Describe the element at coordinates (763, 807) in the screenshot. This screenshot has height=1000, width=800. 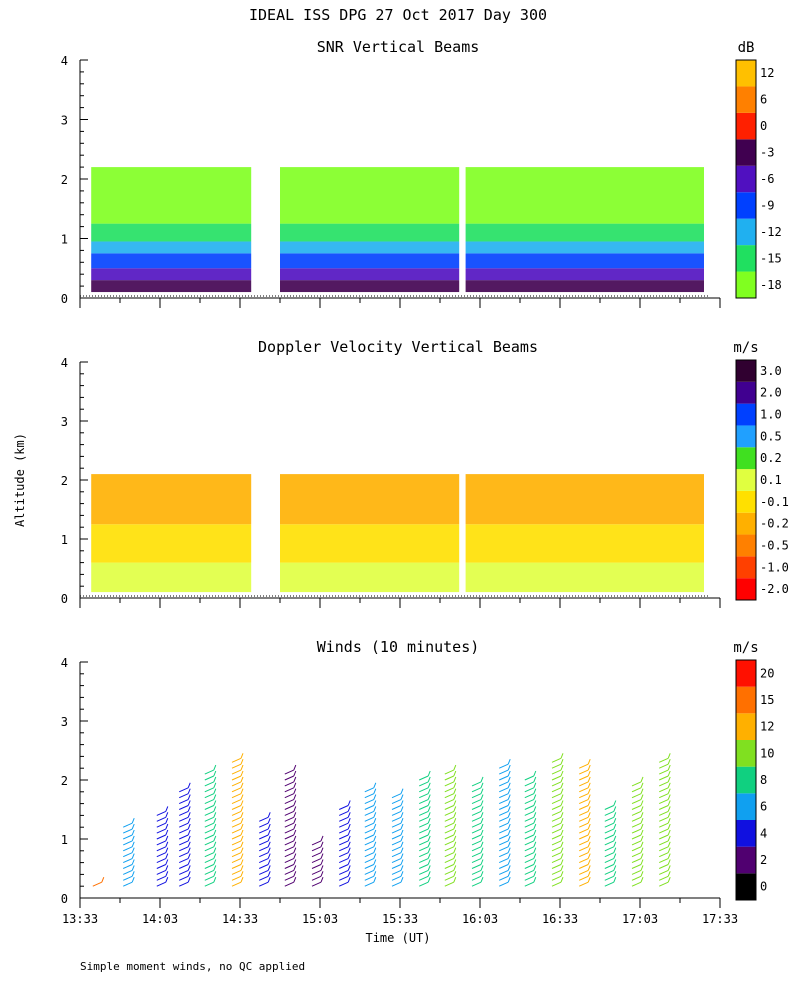
I see `colorbar-label: 6` at that location.